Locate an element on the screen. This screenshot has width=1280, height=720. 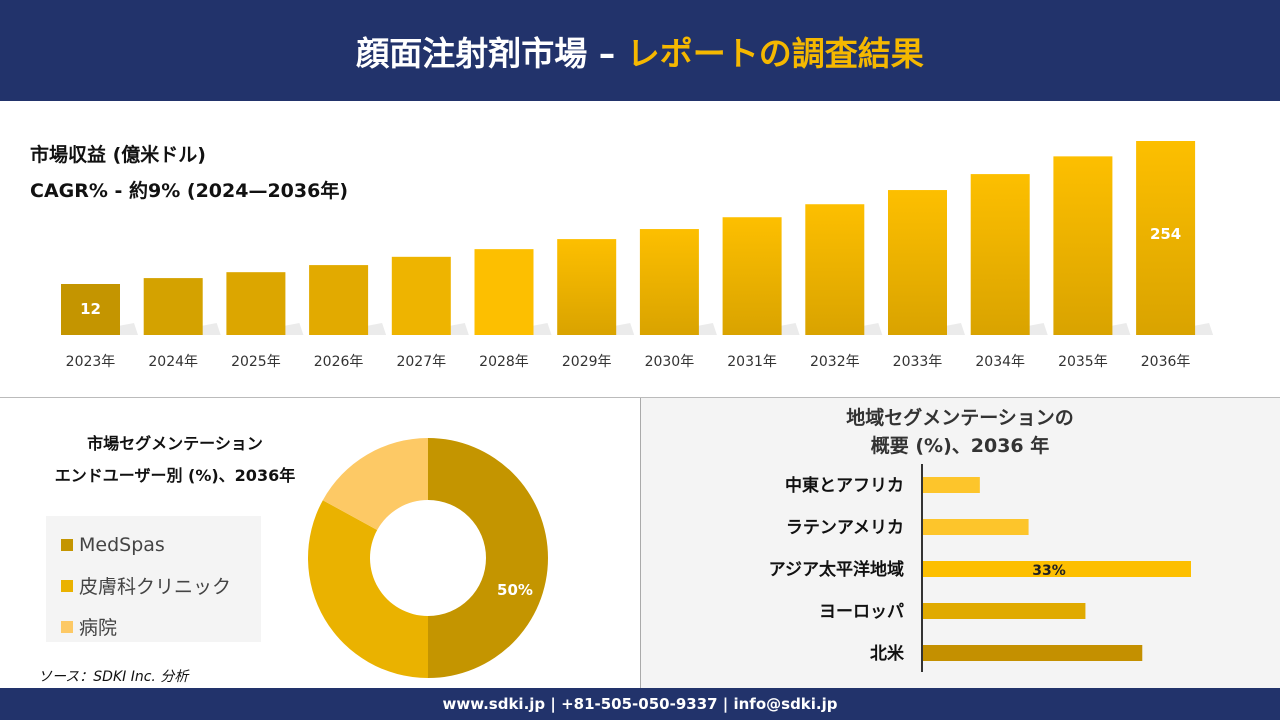
report-header: 顔面注射剤市場 – レポートの調査結果 is located at coordinates (640, 50).